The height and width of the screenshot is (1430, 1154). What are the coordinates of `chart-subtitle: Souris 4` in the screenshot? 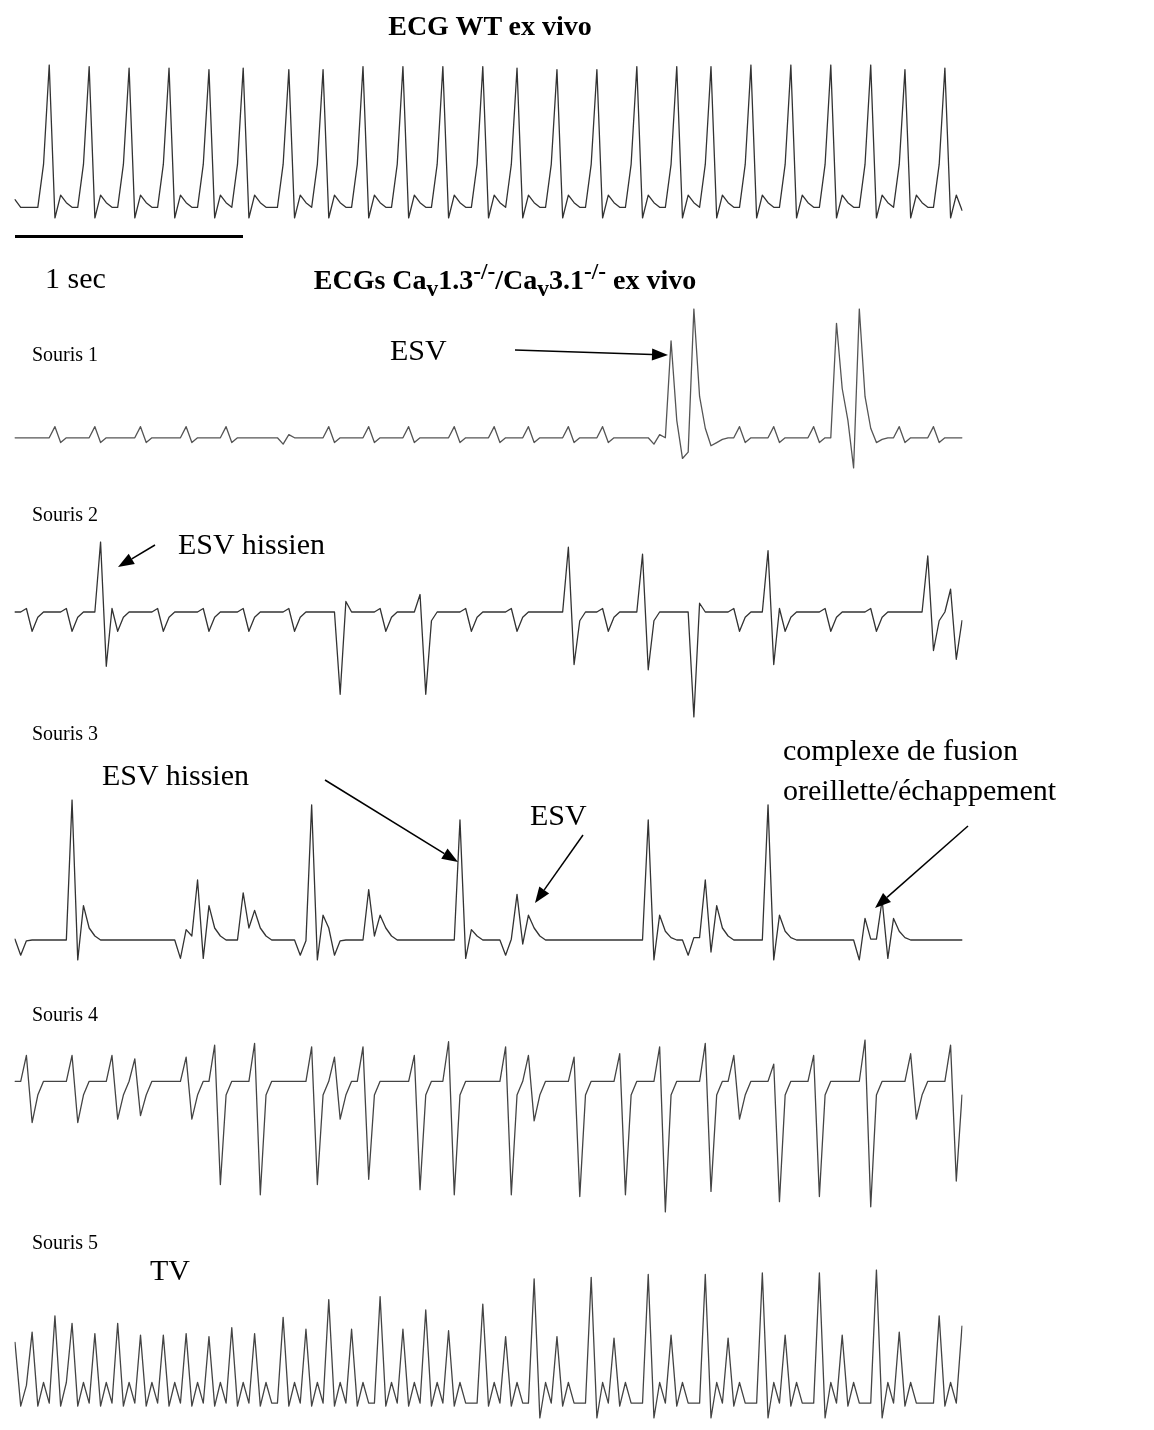 It's located at (65, 1014).